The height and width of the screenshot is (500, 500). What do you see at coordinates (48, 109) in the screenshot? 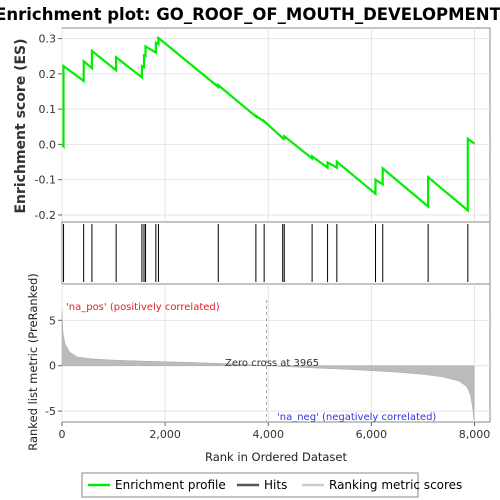
I see `es-y-tick-label: 0.1` at bounding box center [48, 109].